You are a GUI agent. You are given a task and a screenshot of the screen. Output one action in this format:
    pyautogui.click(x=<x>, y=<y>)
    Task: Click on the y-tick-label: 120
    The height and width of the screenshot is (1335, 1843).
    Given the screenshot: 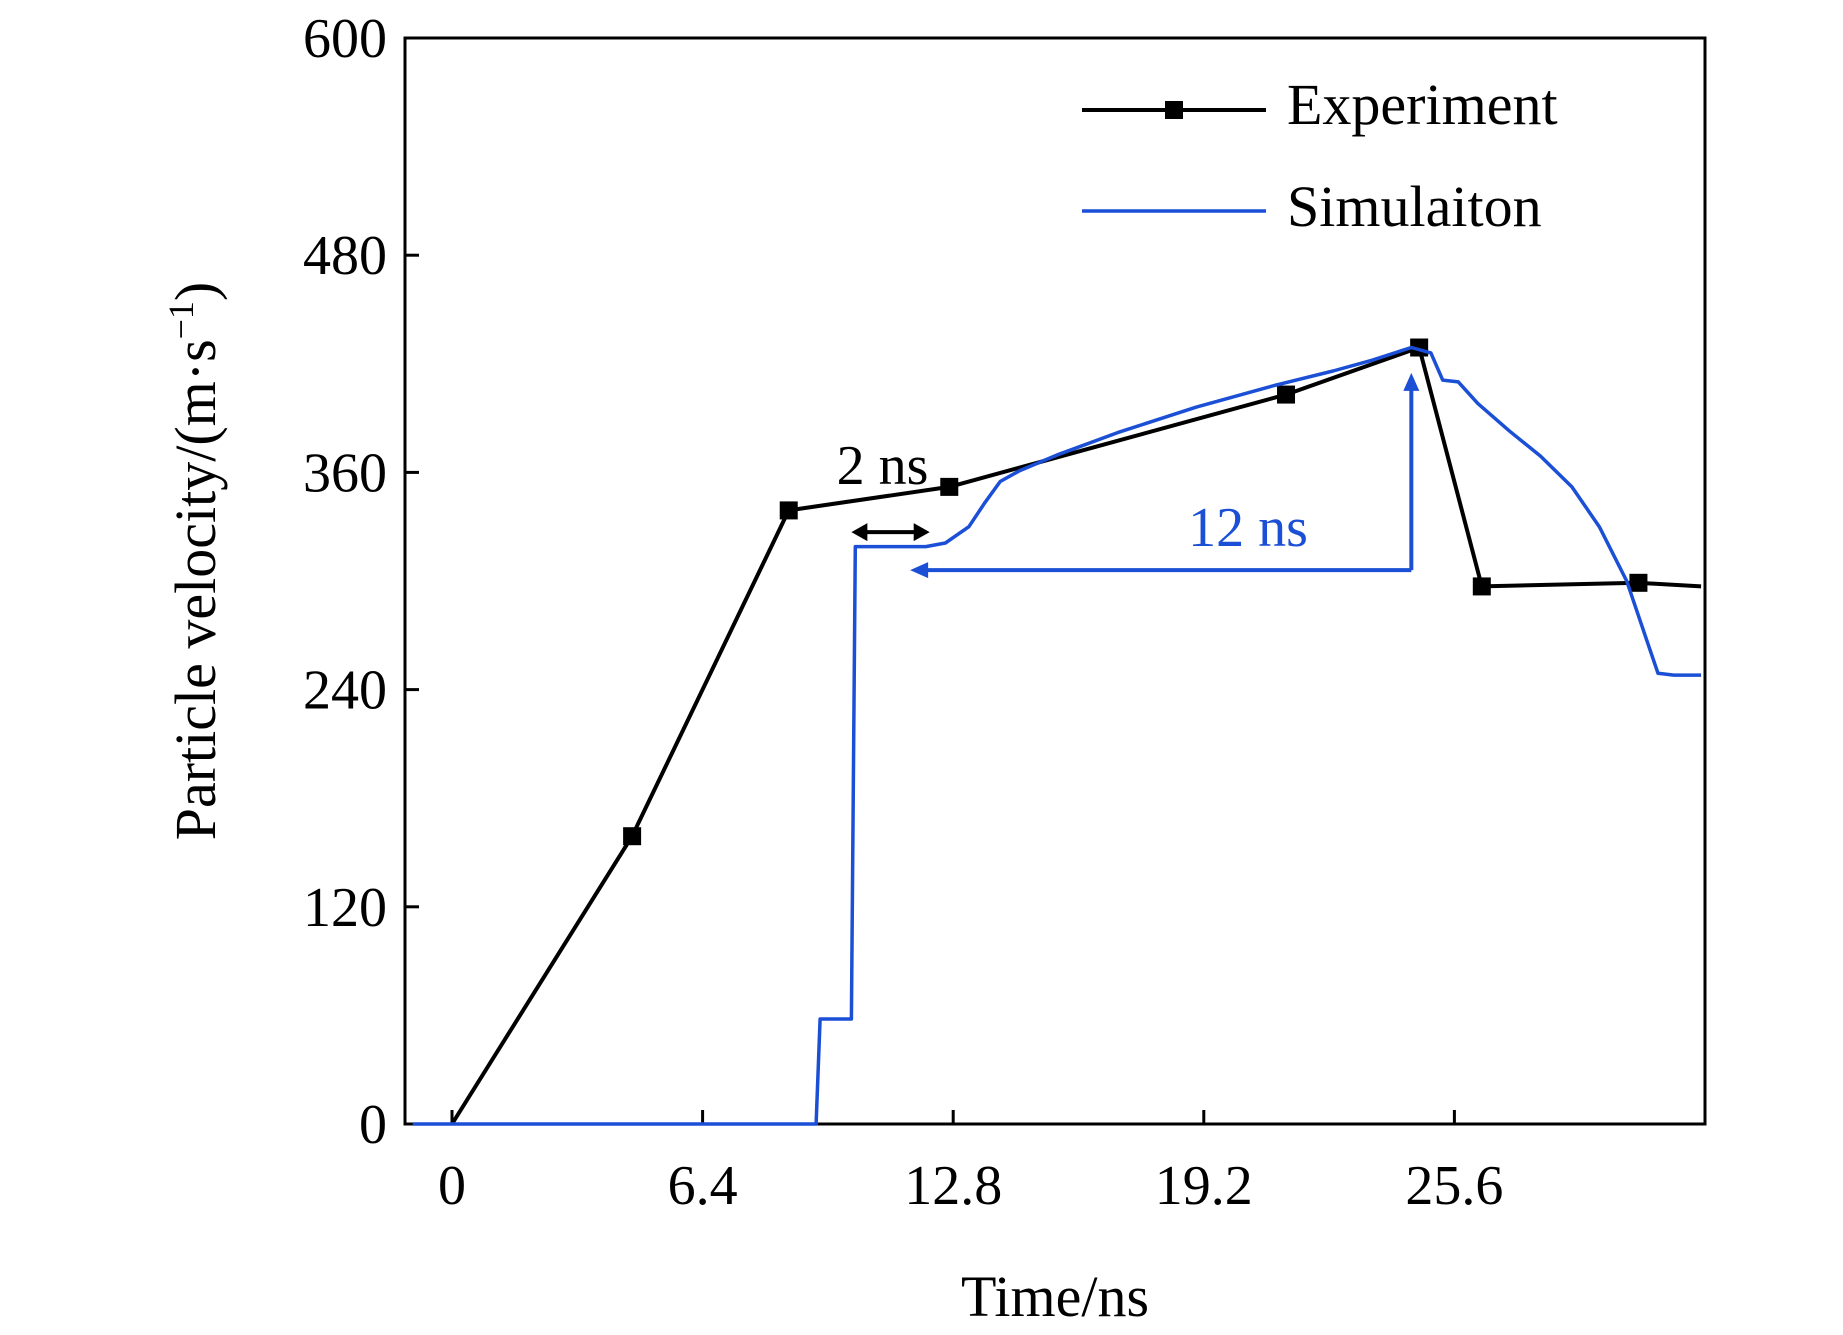 What is the action you would take?
    pyautogui.click(x=345, y=908)
    